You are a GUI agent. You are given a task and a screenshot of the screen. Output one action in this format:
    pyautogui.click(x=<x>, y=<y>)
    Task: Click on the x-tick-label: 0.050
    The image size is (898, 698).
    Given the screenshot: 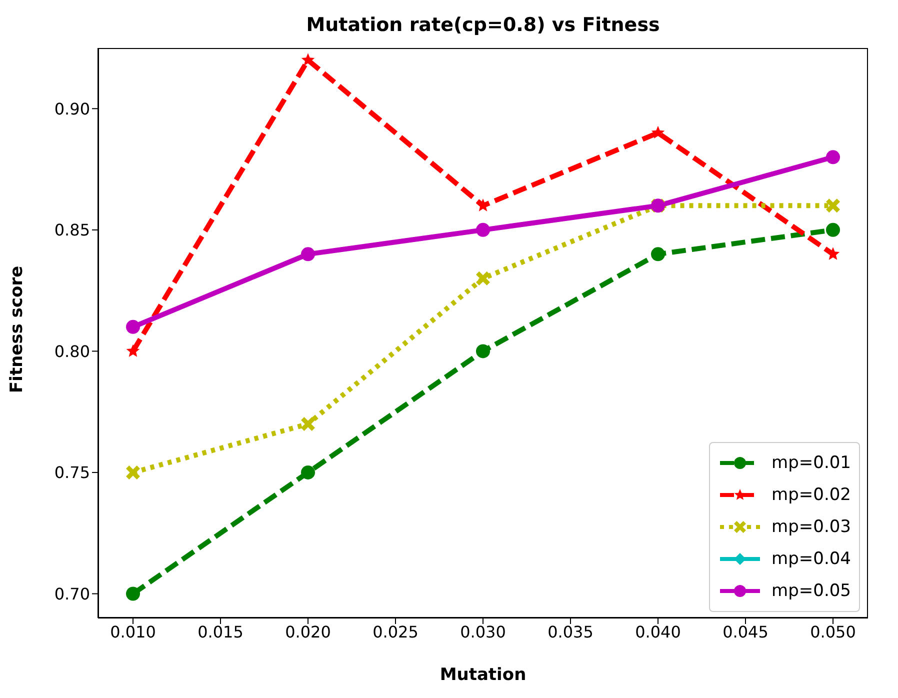 What is the action you would take?
    pyautogui.click(x=833, y=632)
    